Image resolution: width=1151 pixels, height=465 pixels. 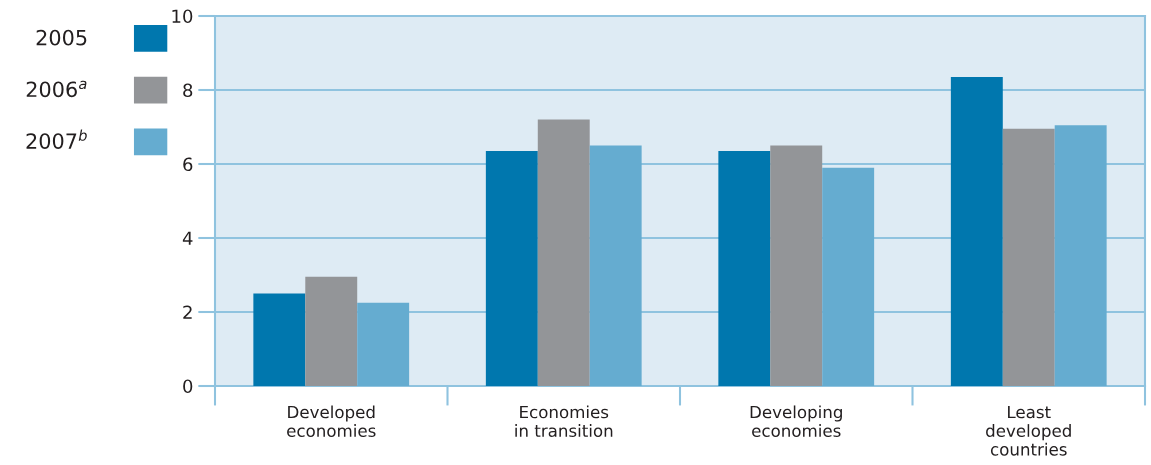 I want to click on y-tick-label: 6, so click(x=188, y=164).